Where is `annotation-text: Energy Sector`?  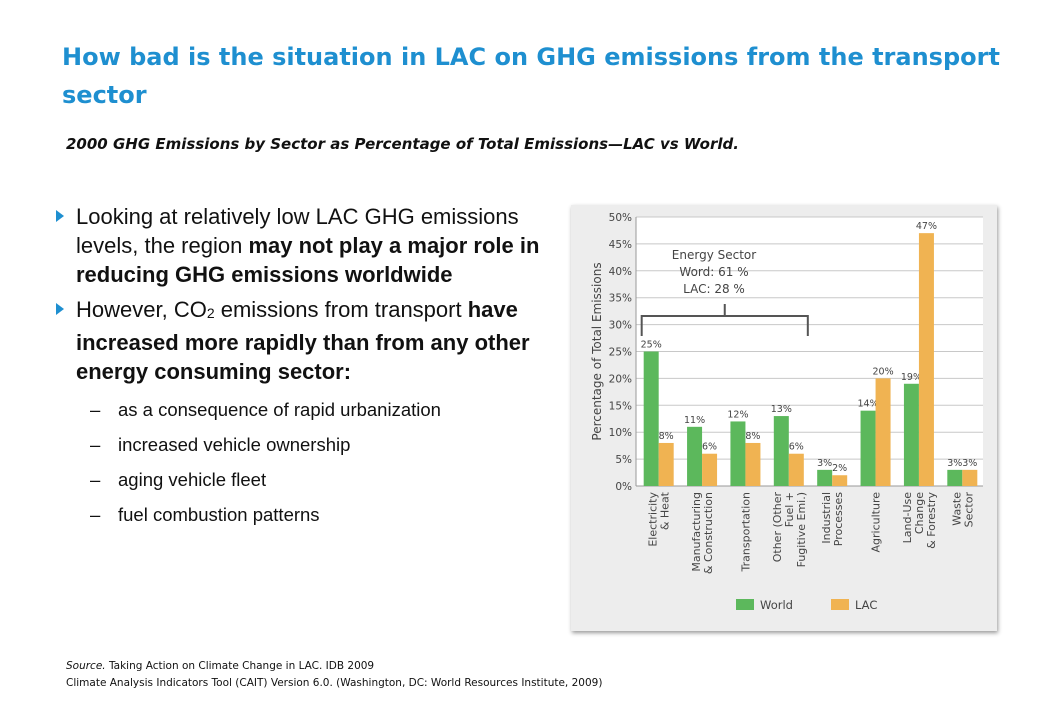 annotation-text: Energy Sector is located at coordinates (714, 255).